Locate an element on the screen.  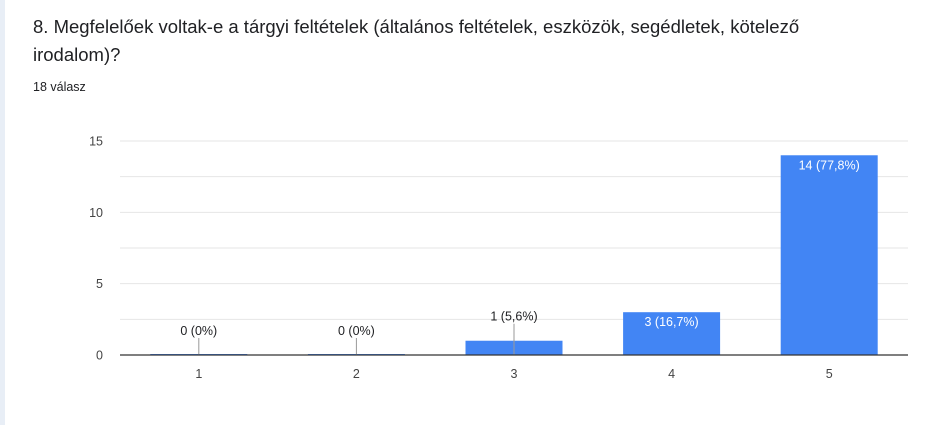
y-tick-label: 15 is located at coordinates (96, 142).